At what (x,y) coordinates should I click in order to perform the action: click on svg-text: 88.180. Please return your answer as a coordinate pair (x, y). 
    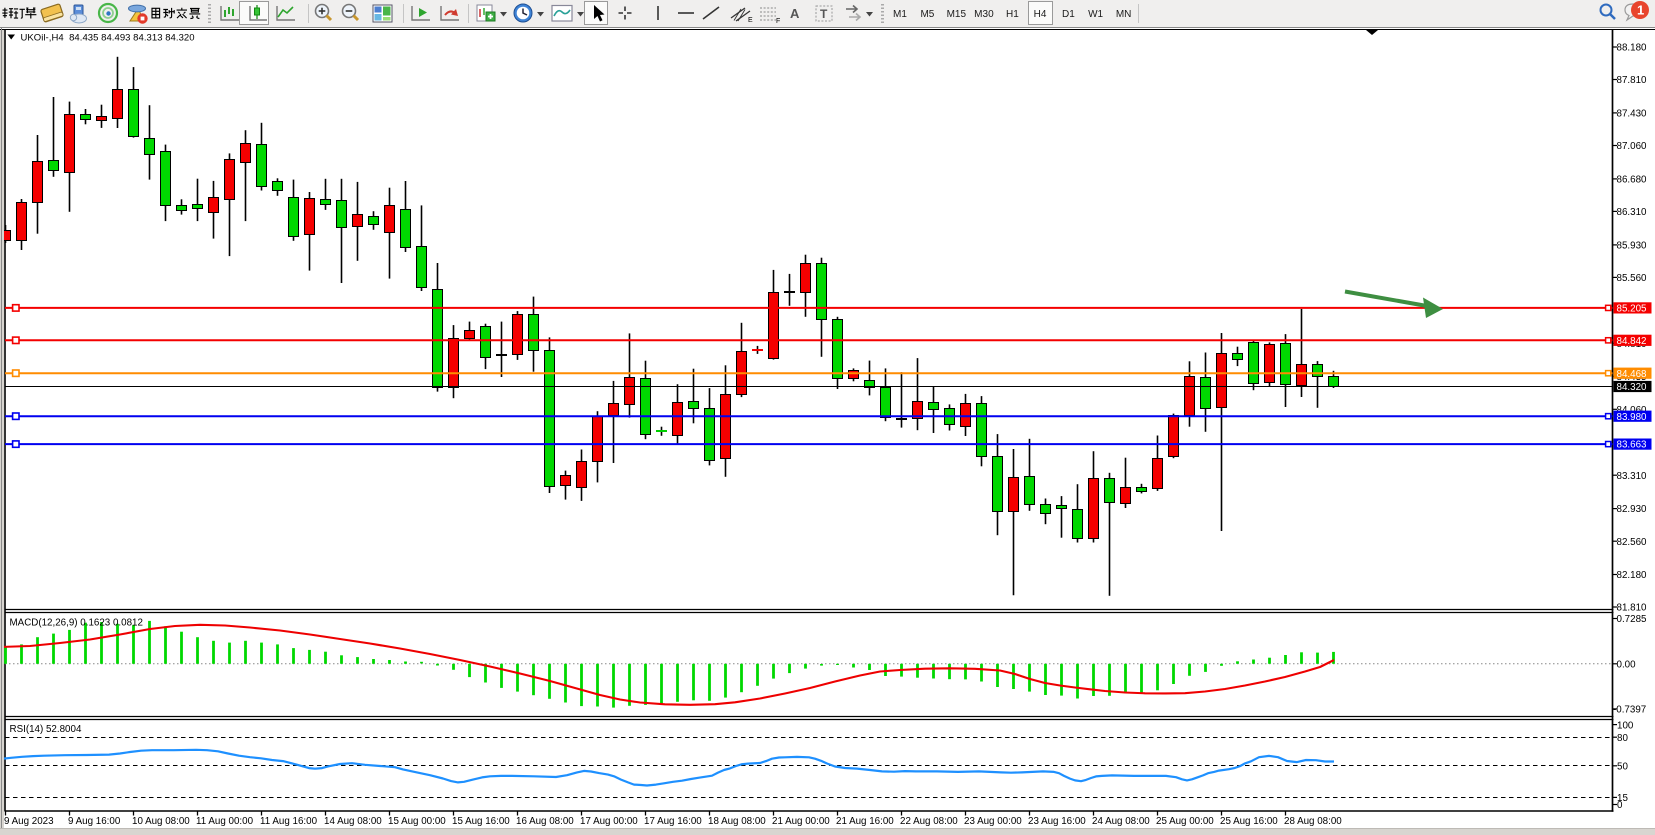
    Looking at the image, I should click on (1632, 48).